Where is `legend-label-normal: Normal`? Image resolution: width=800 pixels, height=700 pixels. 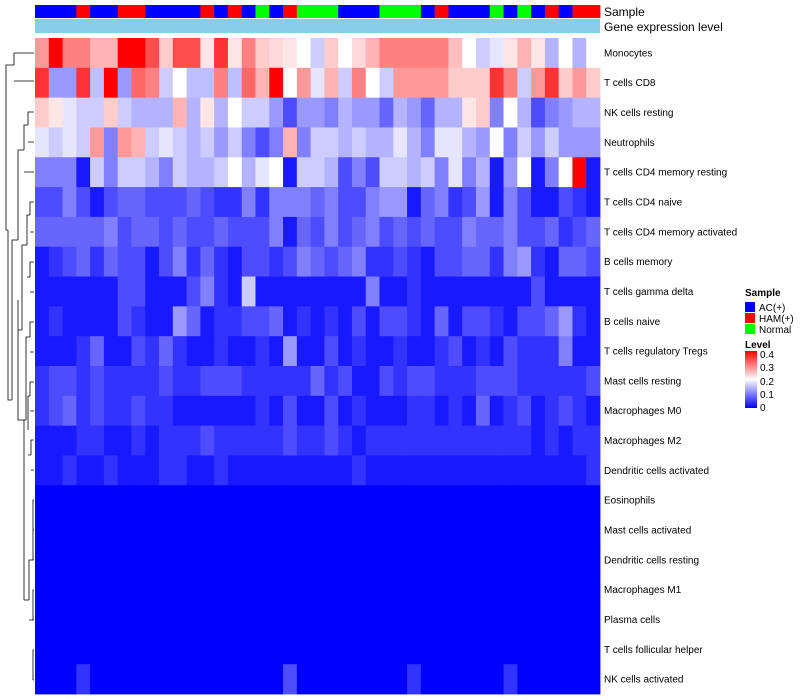 legend-label-normal: Normal is located at coordinates (775, 330).